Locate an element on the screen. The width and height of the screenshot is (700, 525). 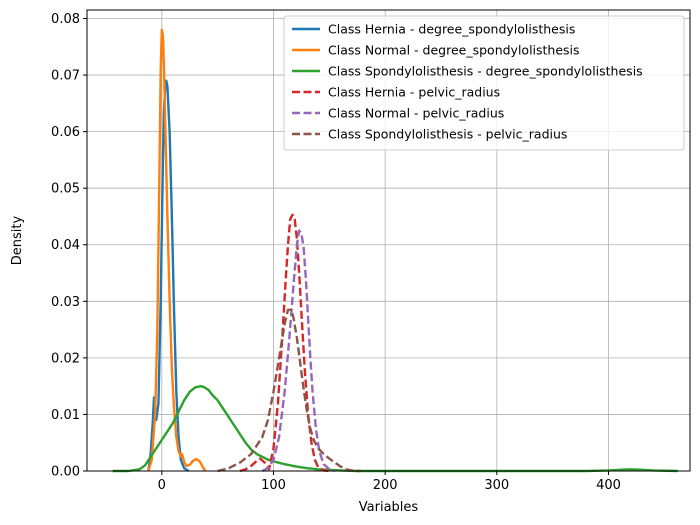
y-tick-label: 0.06 is located at coordinates (65, 132).